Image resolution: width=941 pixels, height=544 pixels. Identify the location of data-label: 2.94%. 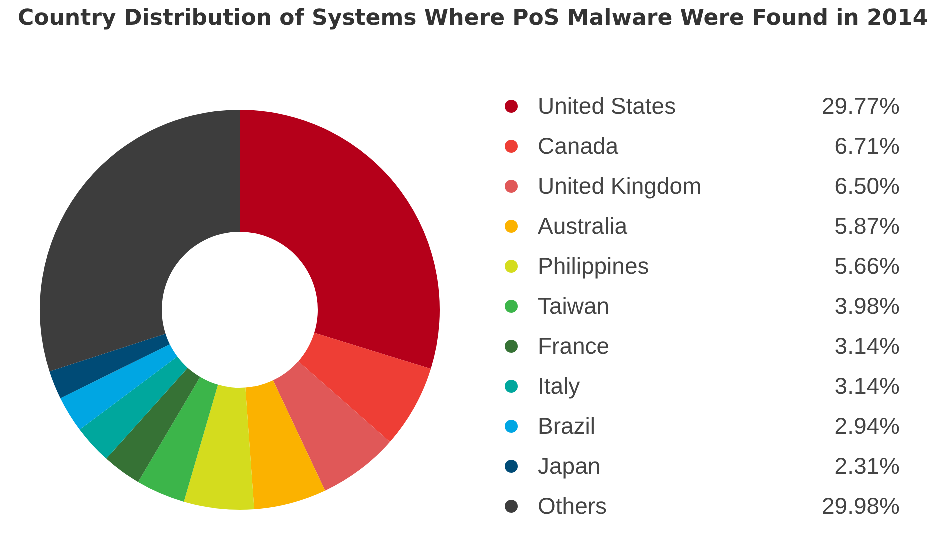
(867, 426).